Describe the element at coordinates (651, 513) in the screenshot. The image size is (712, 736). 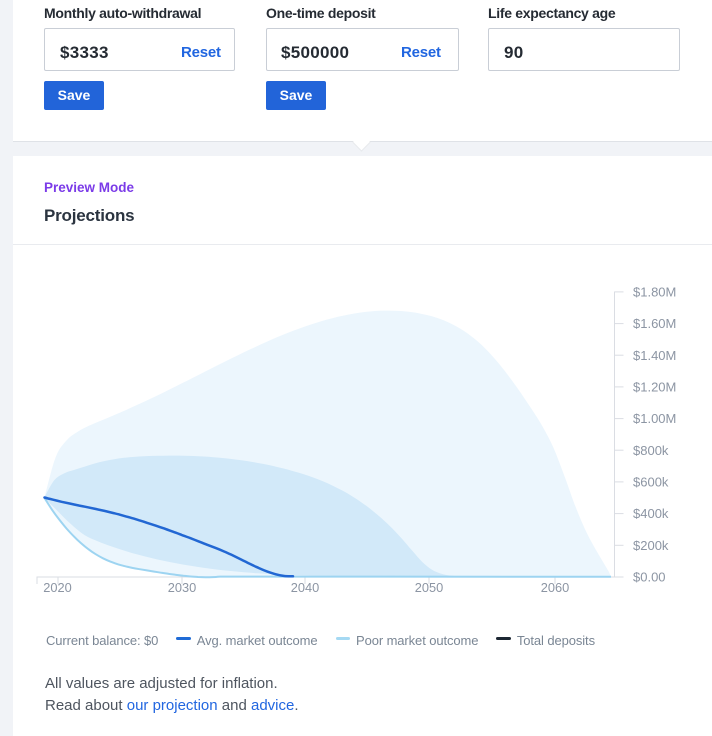
I see `svg-text: $400k` at that location.